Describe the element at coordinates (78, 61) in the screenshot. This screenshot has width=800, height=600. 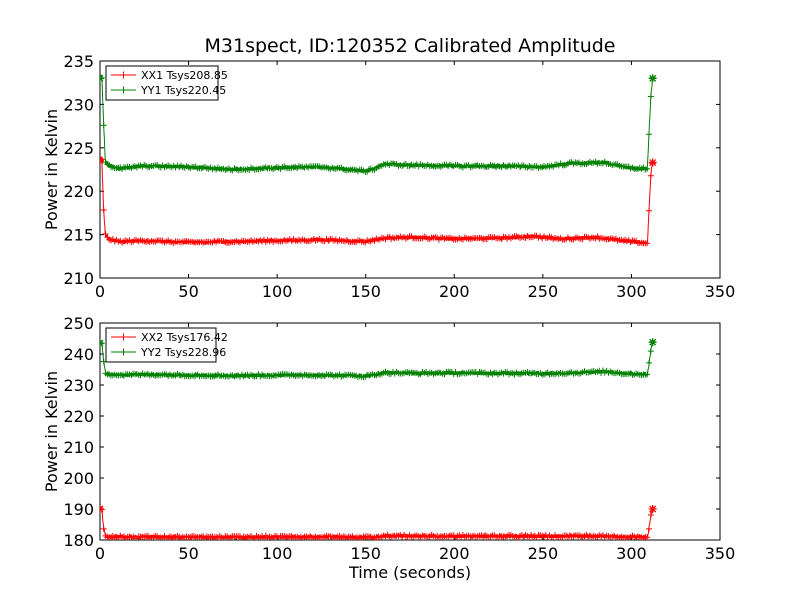
I see `y-tick-label: 235` at that location.